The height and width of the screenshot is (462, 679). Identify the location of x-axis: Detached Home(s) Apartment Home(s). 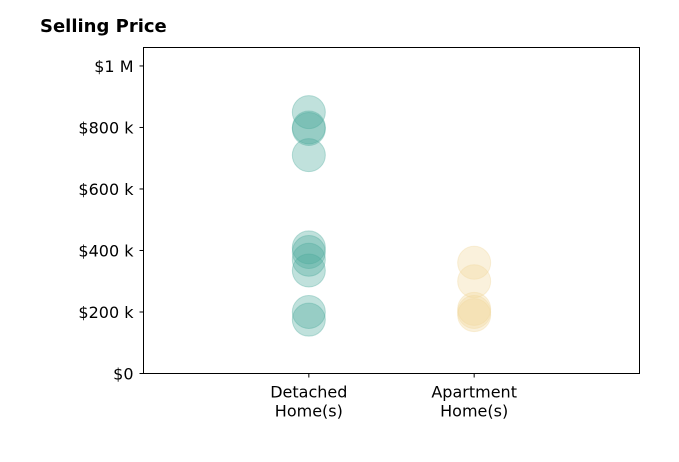
(393, 397).